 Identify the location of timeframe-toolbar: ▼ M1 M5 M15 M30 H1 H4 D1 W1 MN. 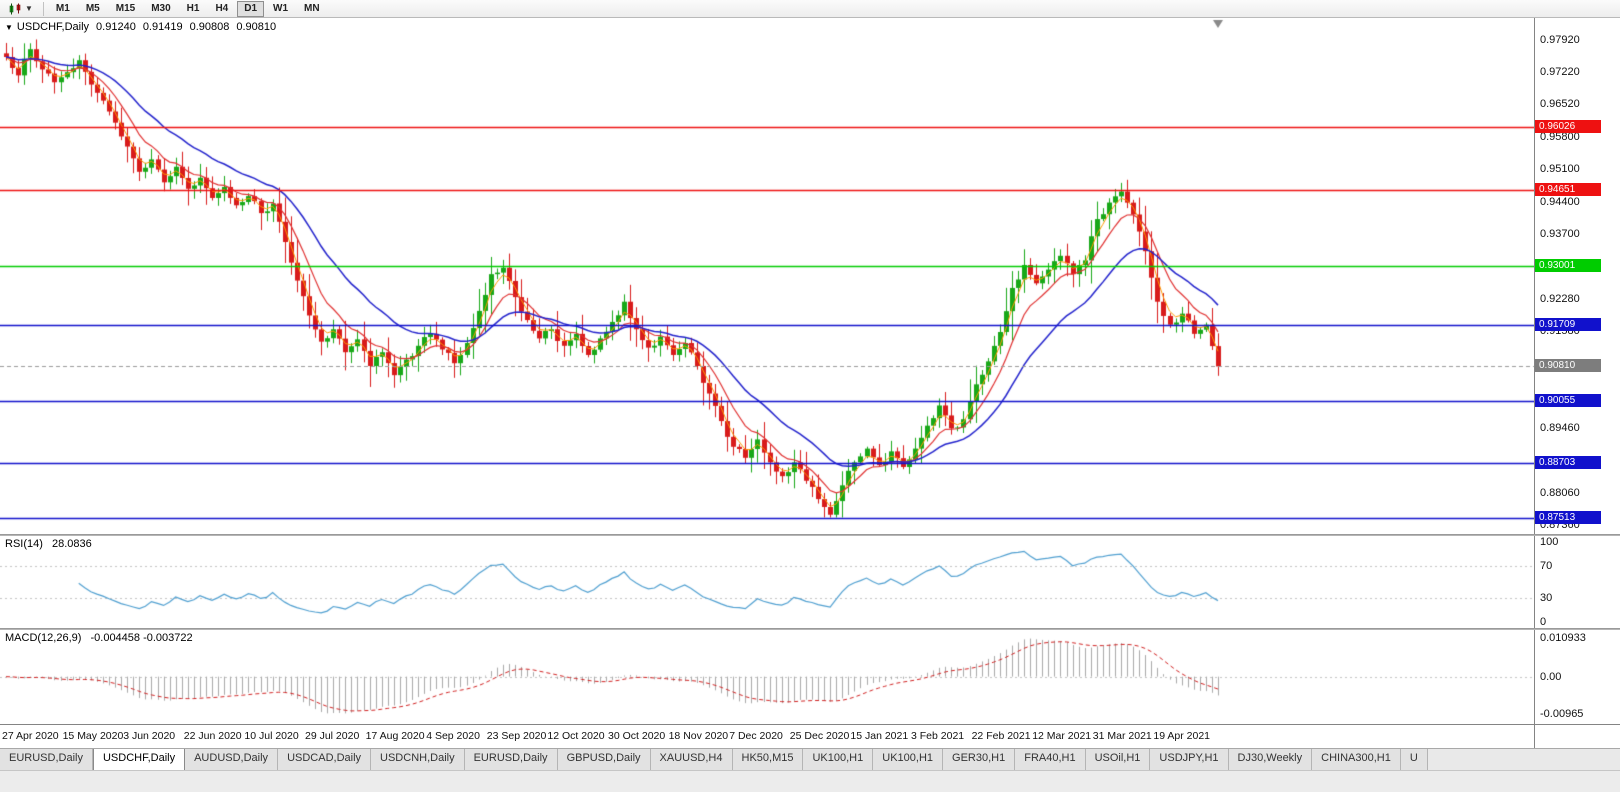
(810, 9).